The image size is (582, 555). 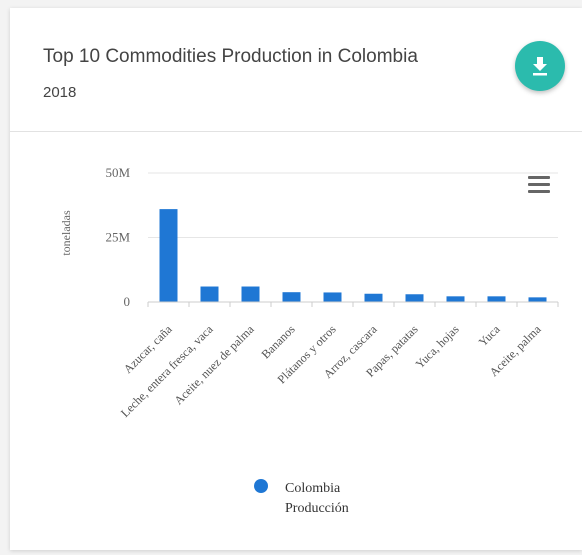 I want to click on download-icon, so click(x=540, y=66).